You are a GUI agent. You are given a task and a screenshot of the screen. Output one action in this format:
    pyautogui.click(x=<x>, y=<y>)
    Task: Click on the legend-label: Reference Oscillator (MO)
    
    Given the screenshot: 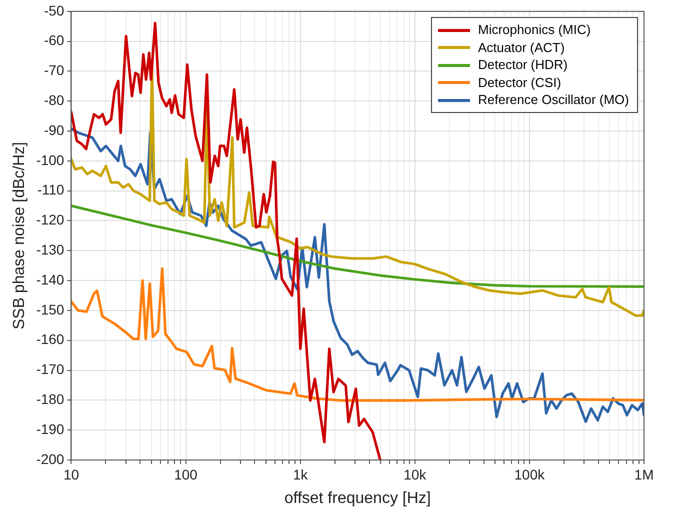 What is the action you would take?
    pyautogui.click(x=553, y=100)
    